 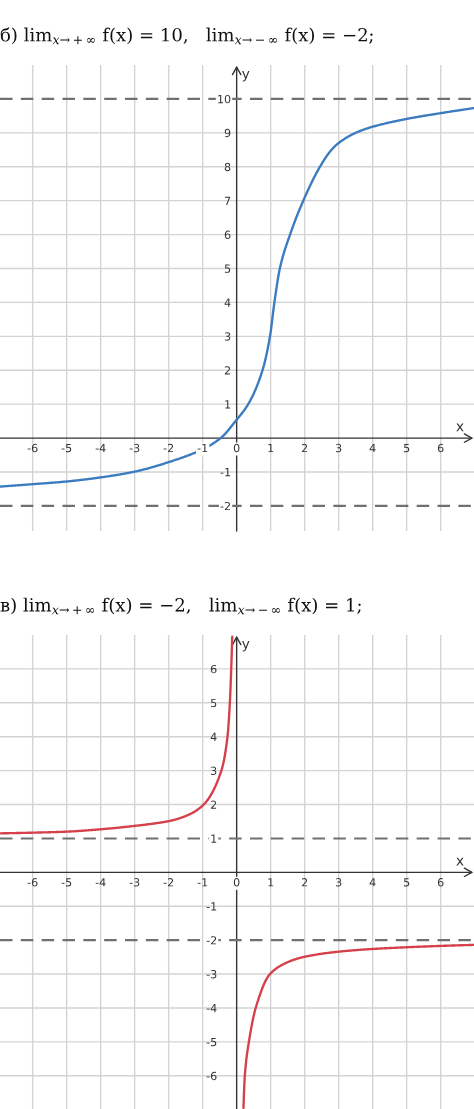 What do you see at coordinates (227, 200) in the screenshot?
I see `y-tick-label: 7` at bounding box center [227, 200].